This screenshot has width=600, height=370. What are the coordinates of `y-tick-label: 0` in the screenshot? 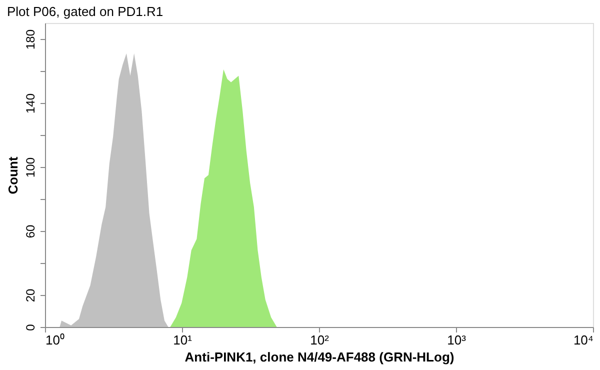 It's located at (31, 327).